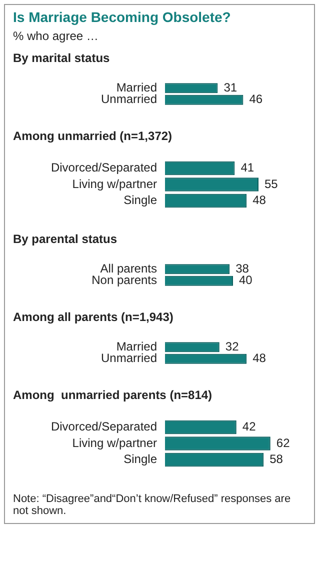 The width and height of the screenshot is (327, 562). I want to click on data-label: 42, so click(249, 427).